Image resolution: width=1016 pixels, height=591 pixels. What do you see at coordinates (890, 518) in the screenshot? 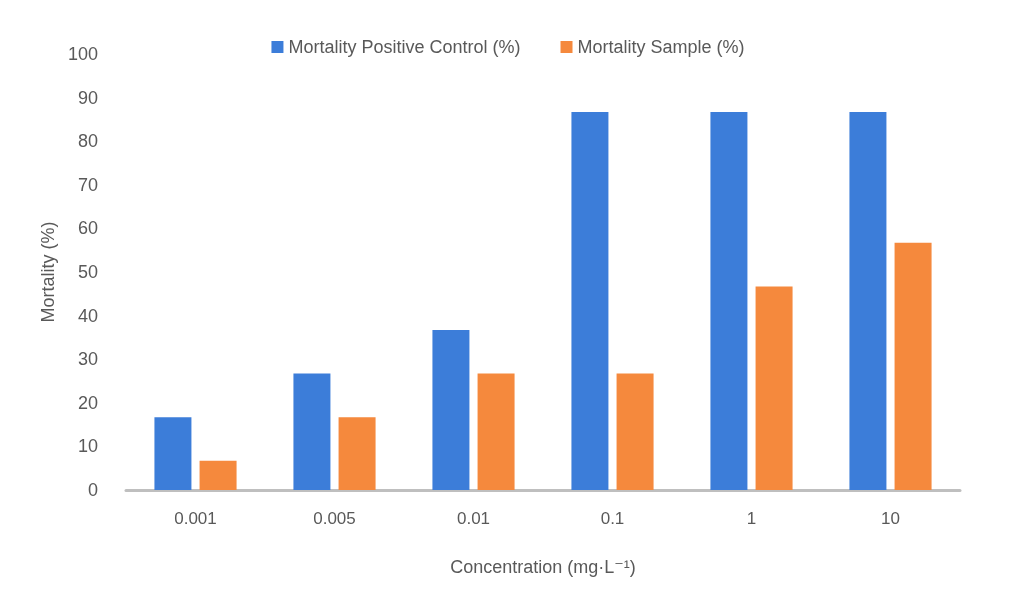
I see `x-tick-label: 10` at bounding box center [890, 518].